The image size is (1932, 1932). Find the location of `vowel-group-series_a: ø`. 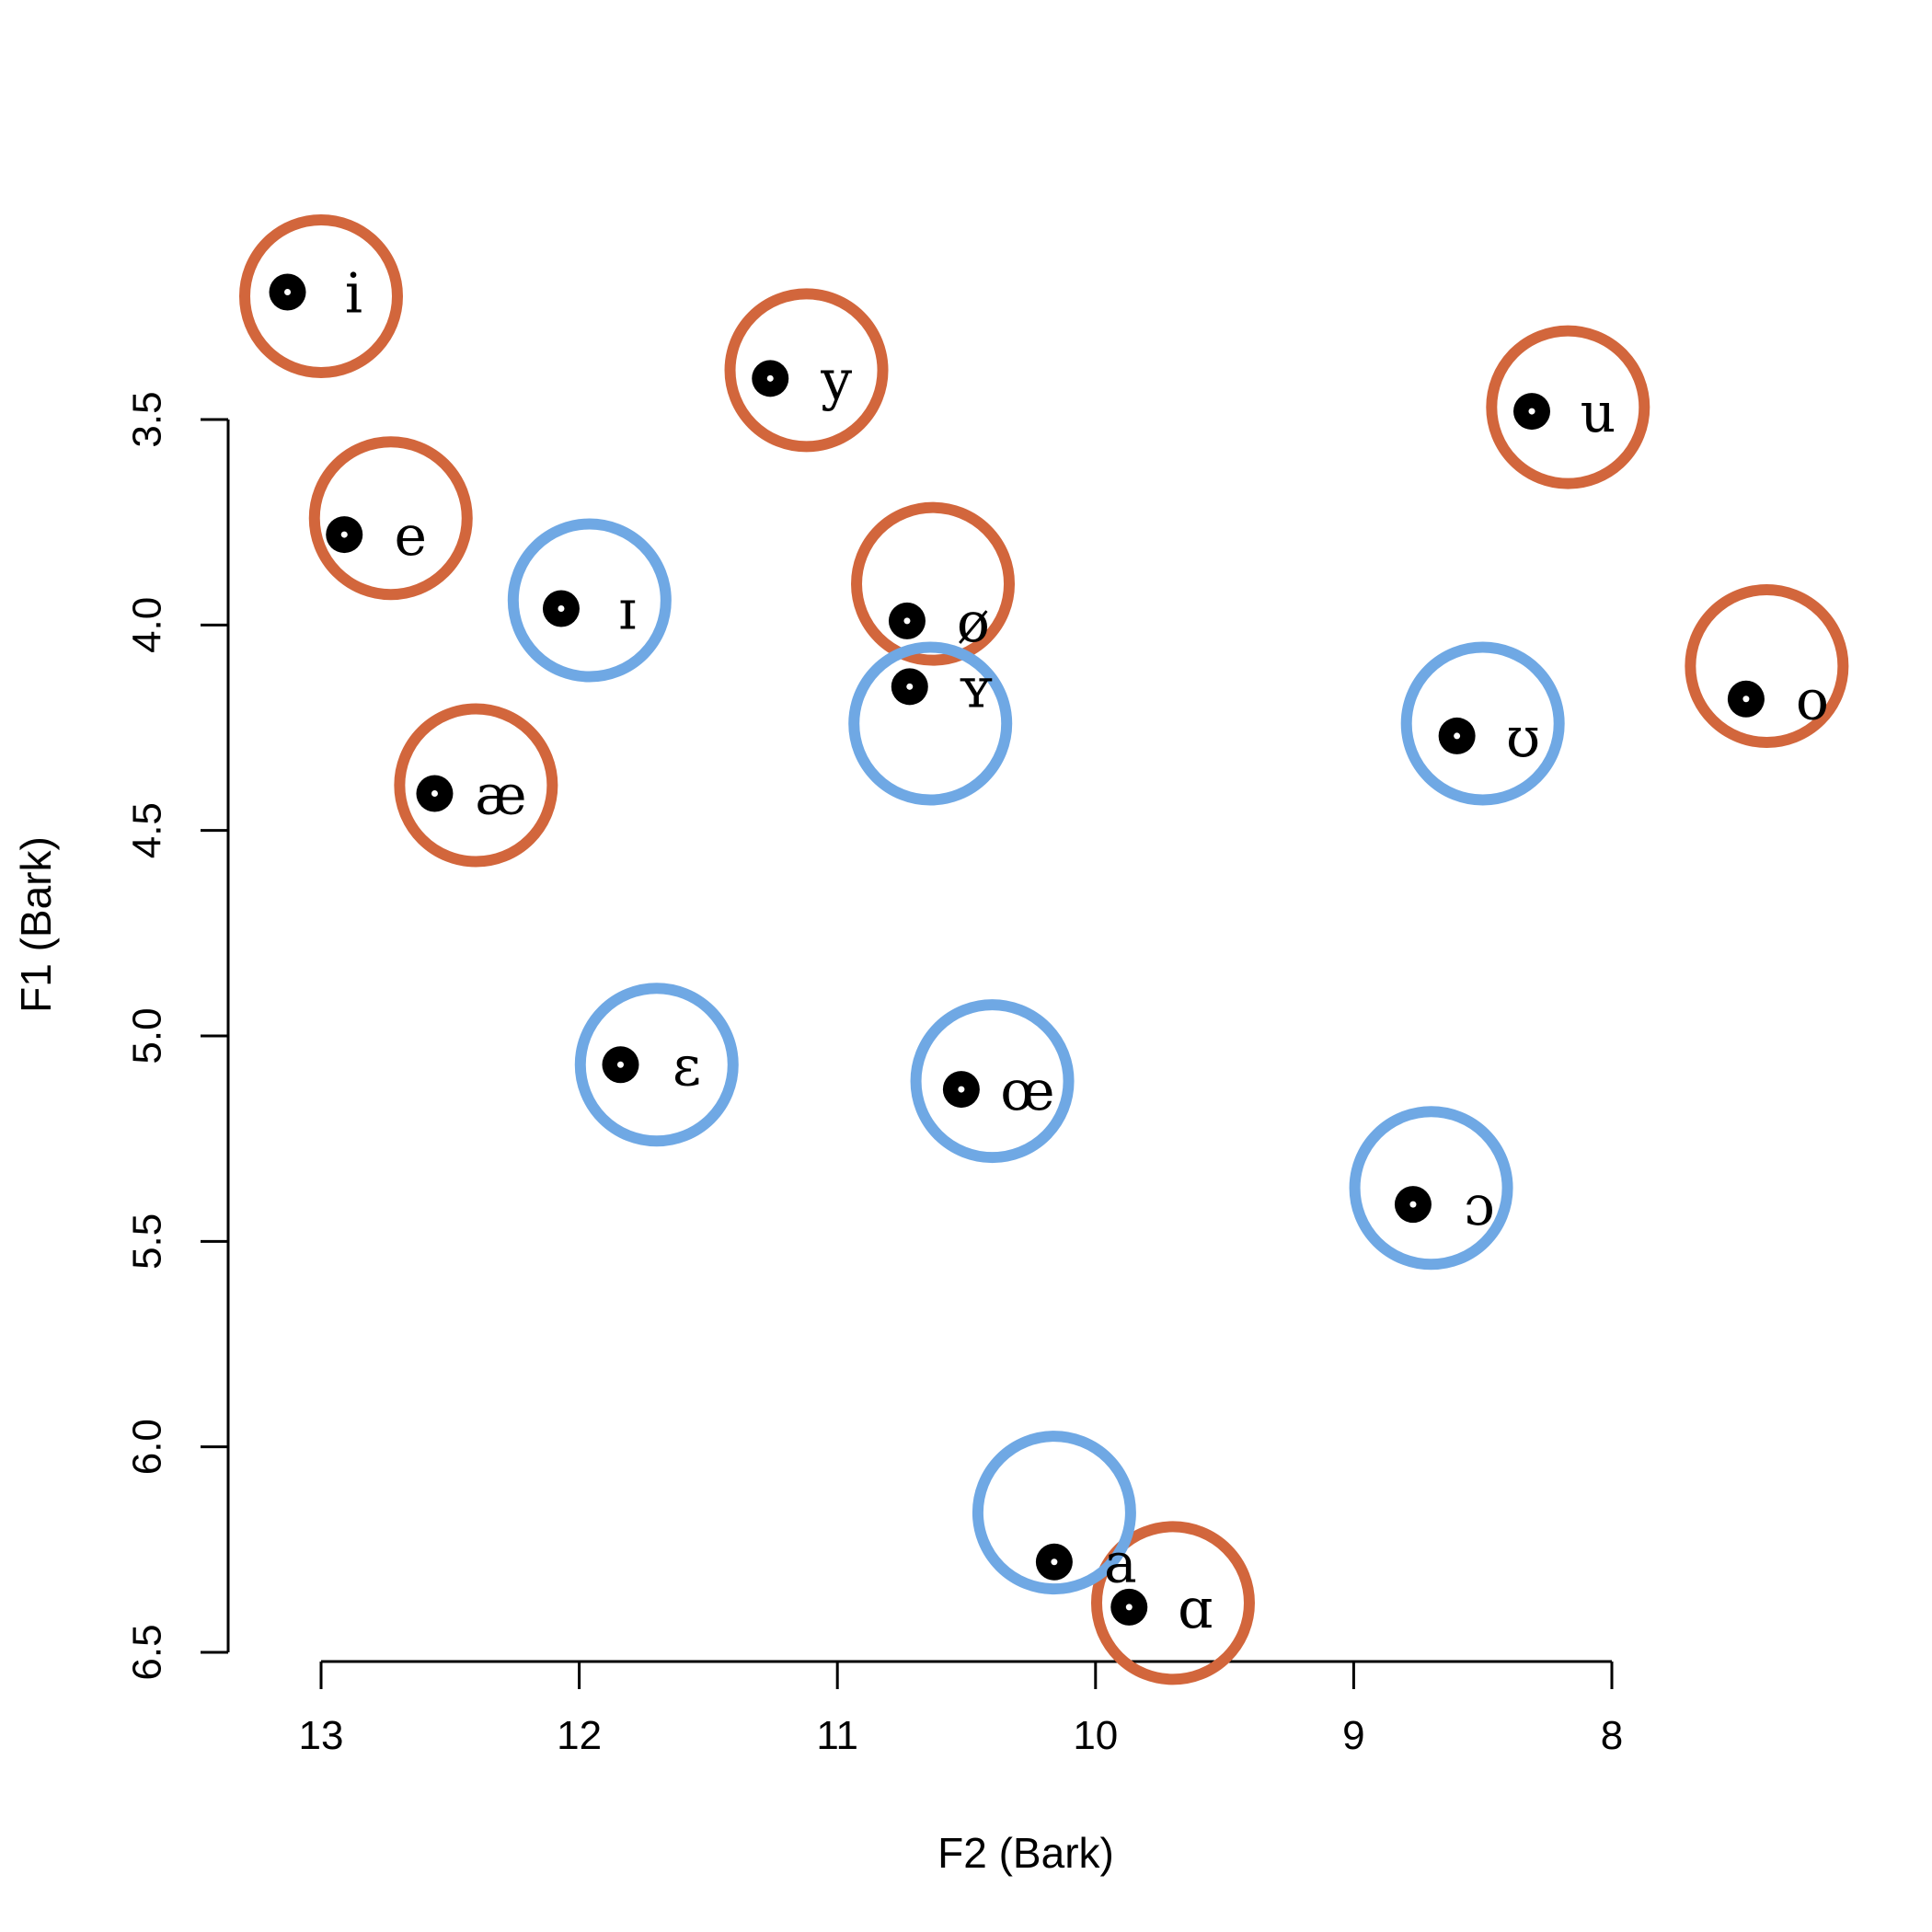

vowel-group-series_a: ø is located at coordinates (933, 583).